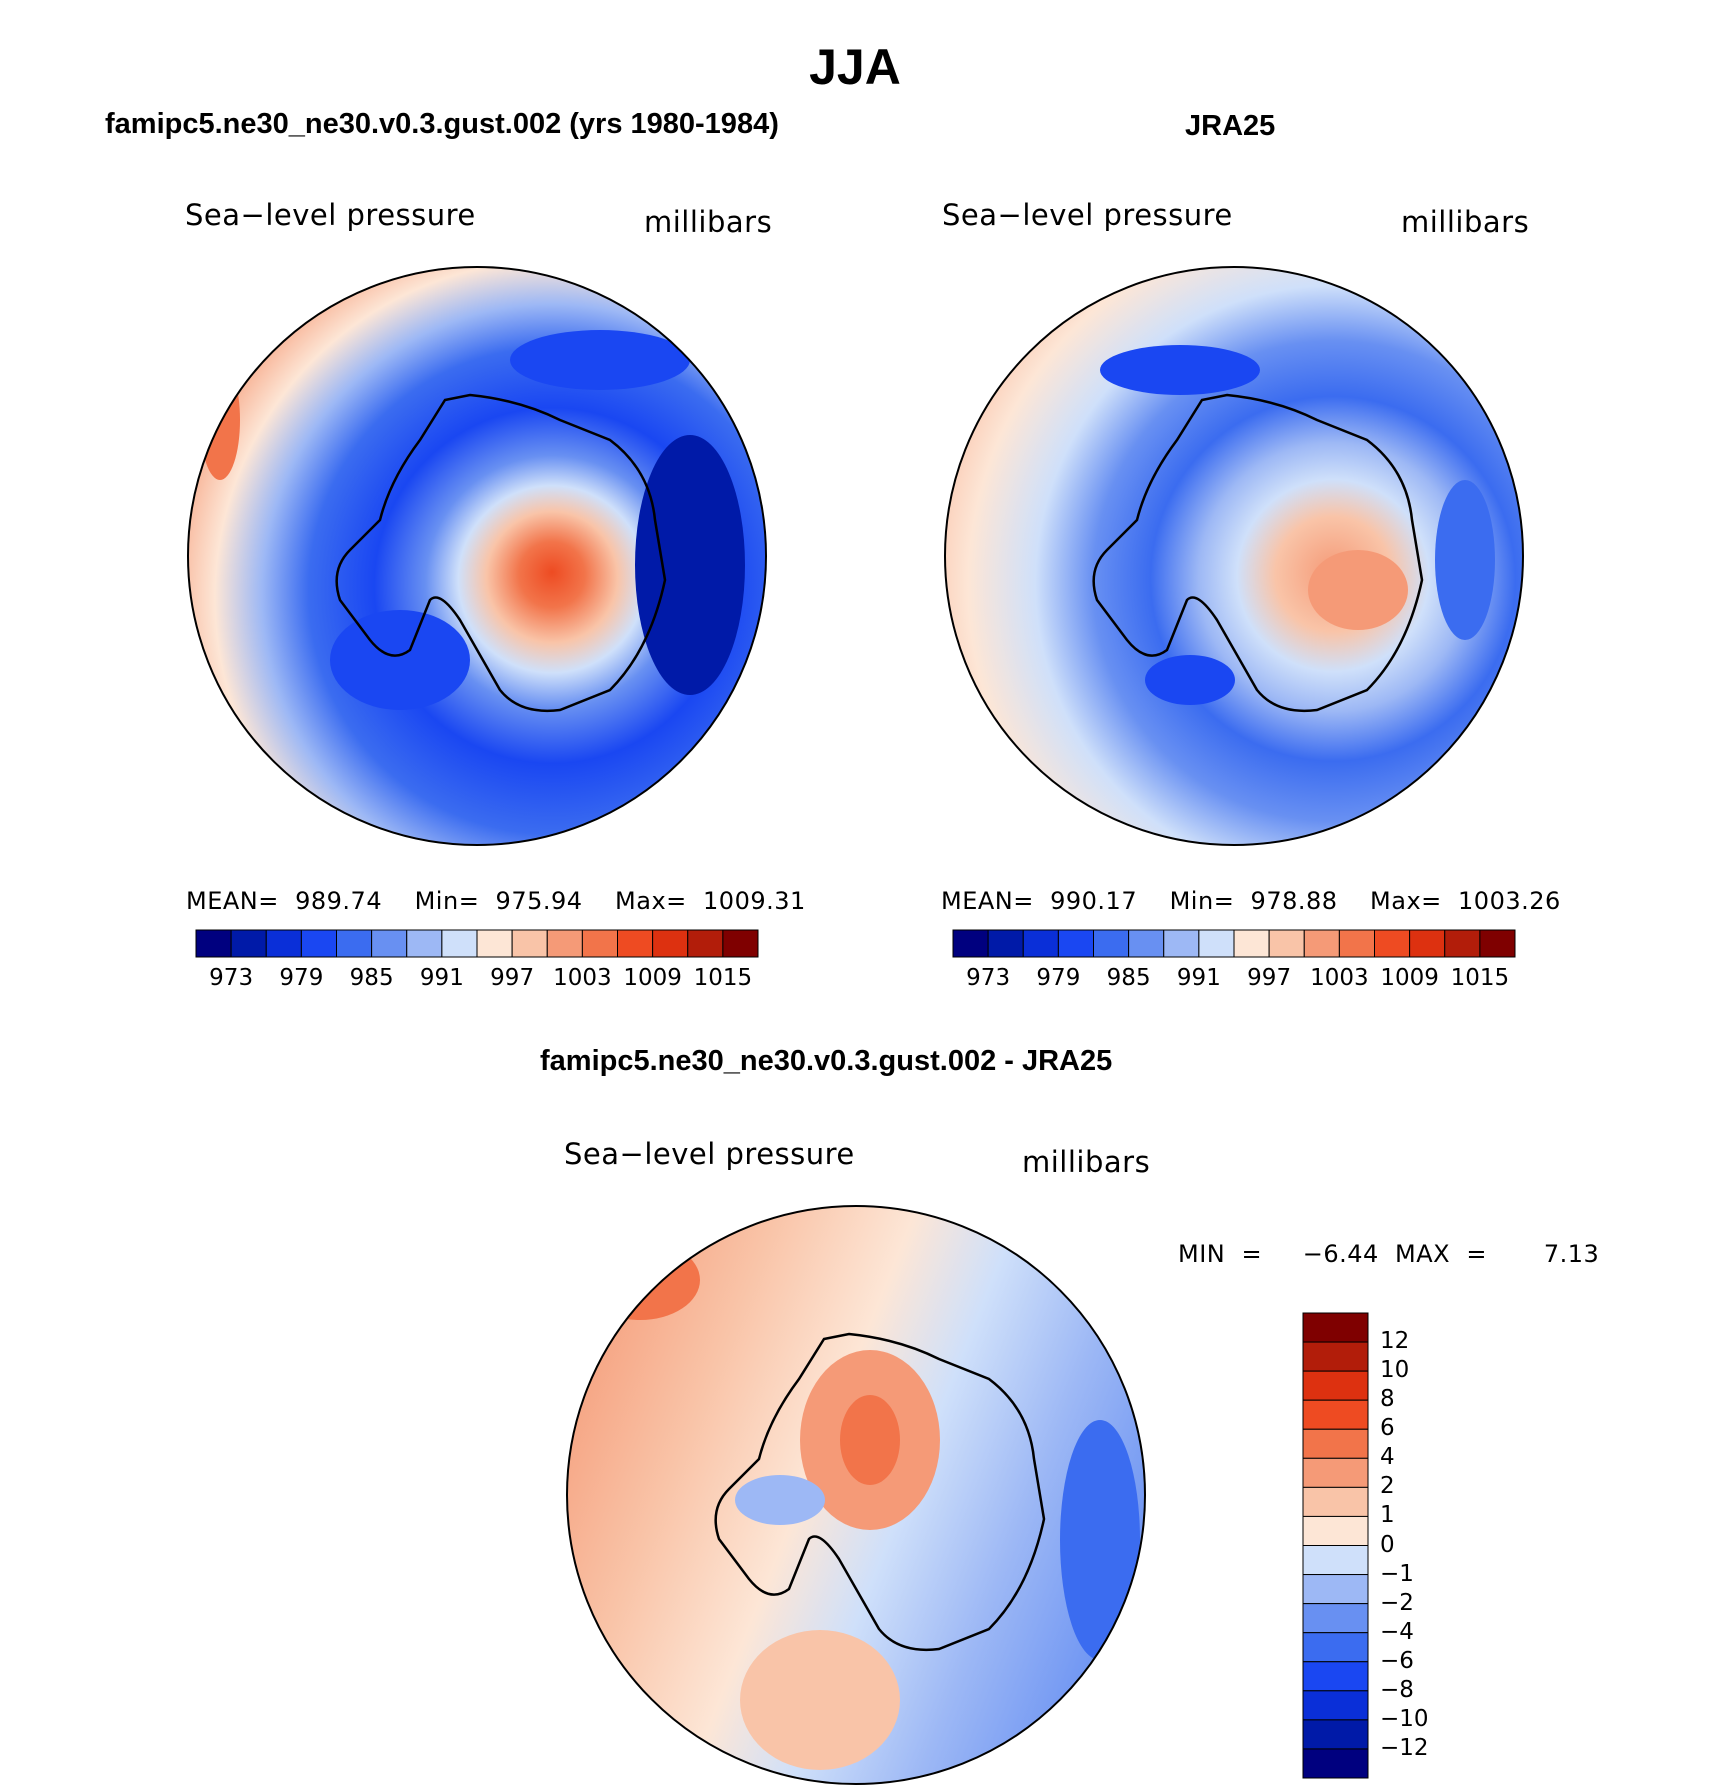 The height and width of the screenshot is (1790, 1710). Describe the element at coordinates (1128, 978) in the screenshot. I see `panel2-colorbar-tick-2: 985` at that location.